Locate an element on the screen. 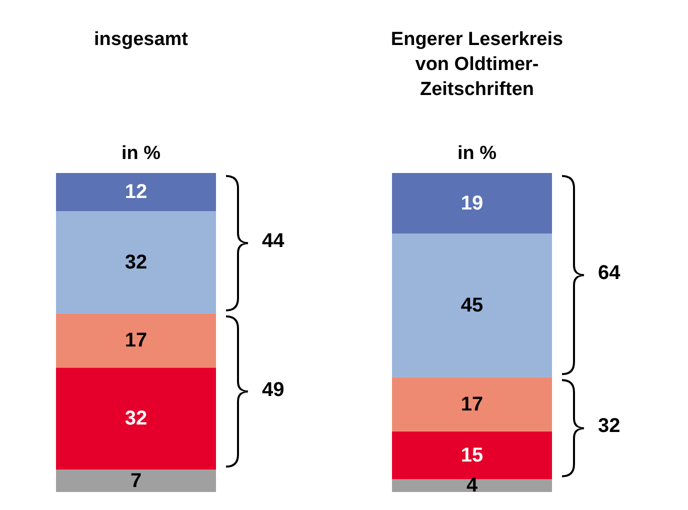  chart-title: Engerer Leserkreis von Oldtimer- Zeitschriften is located at coordinates (477, 64).